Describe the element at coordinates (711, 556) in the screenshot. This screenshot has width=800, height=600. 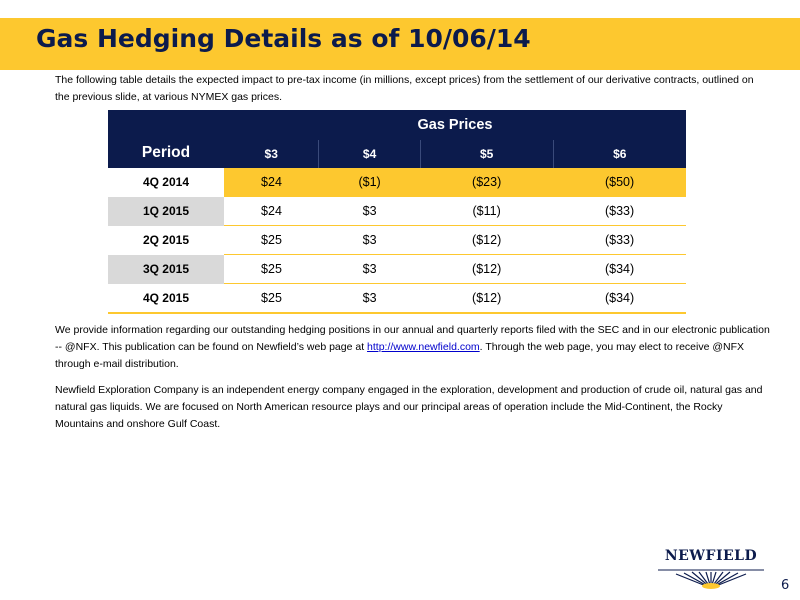
I see `newfield-logo-text: NEWFIELD` at that location.